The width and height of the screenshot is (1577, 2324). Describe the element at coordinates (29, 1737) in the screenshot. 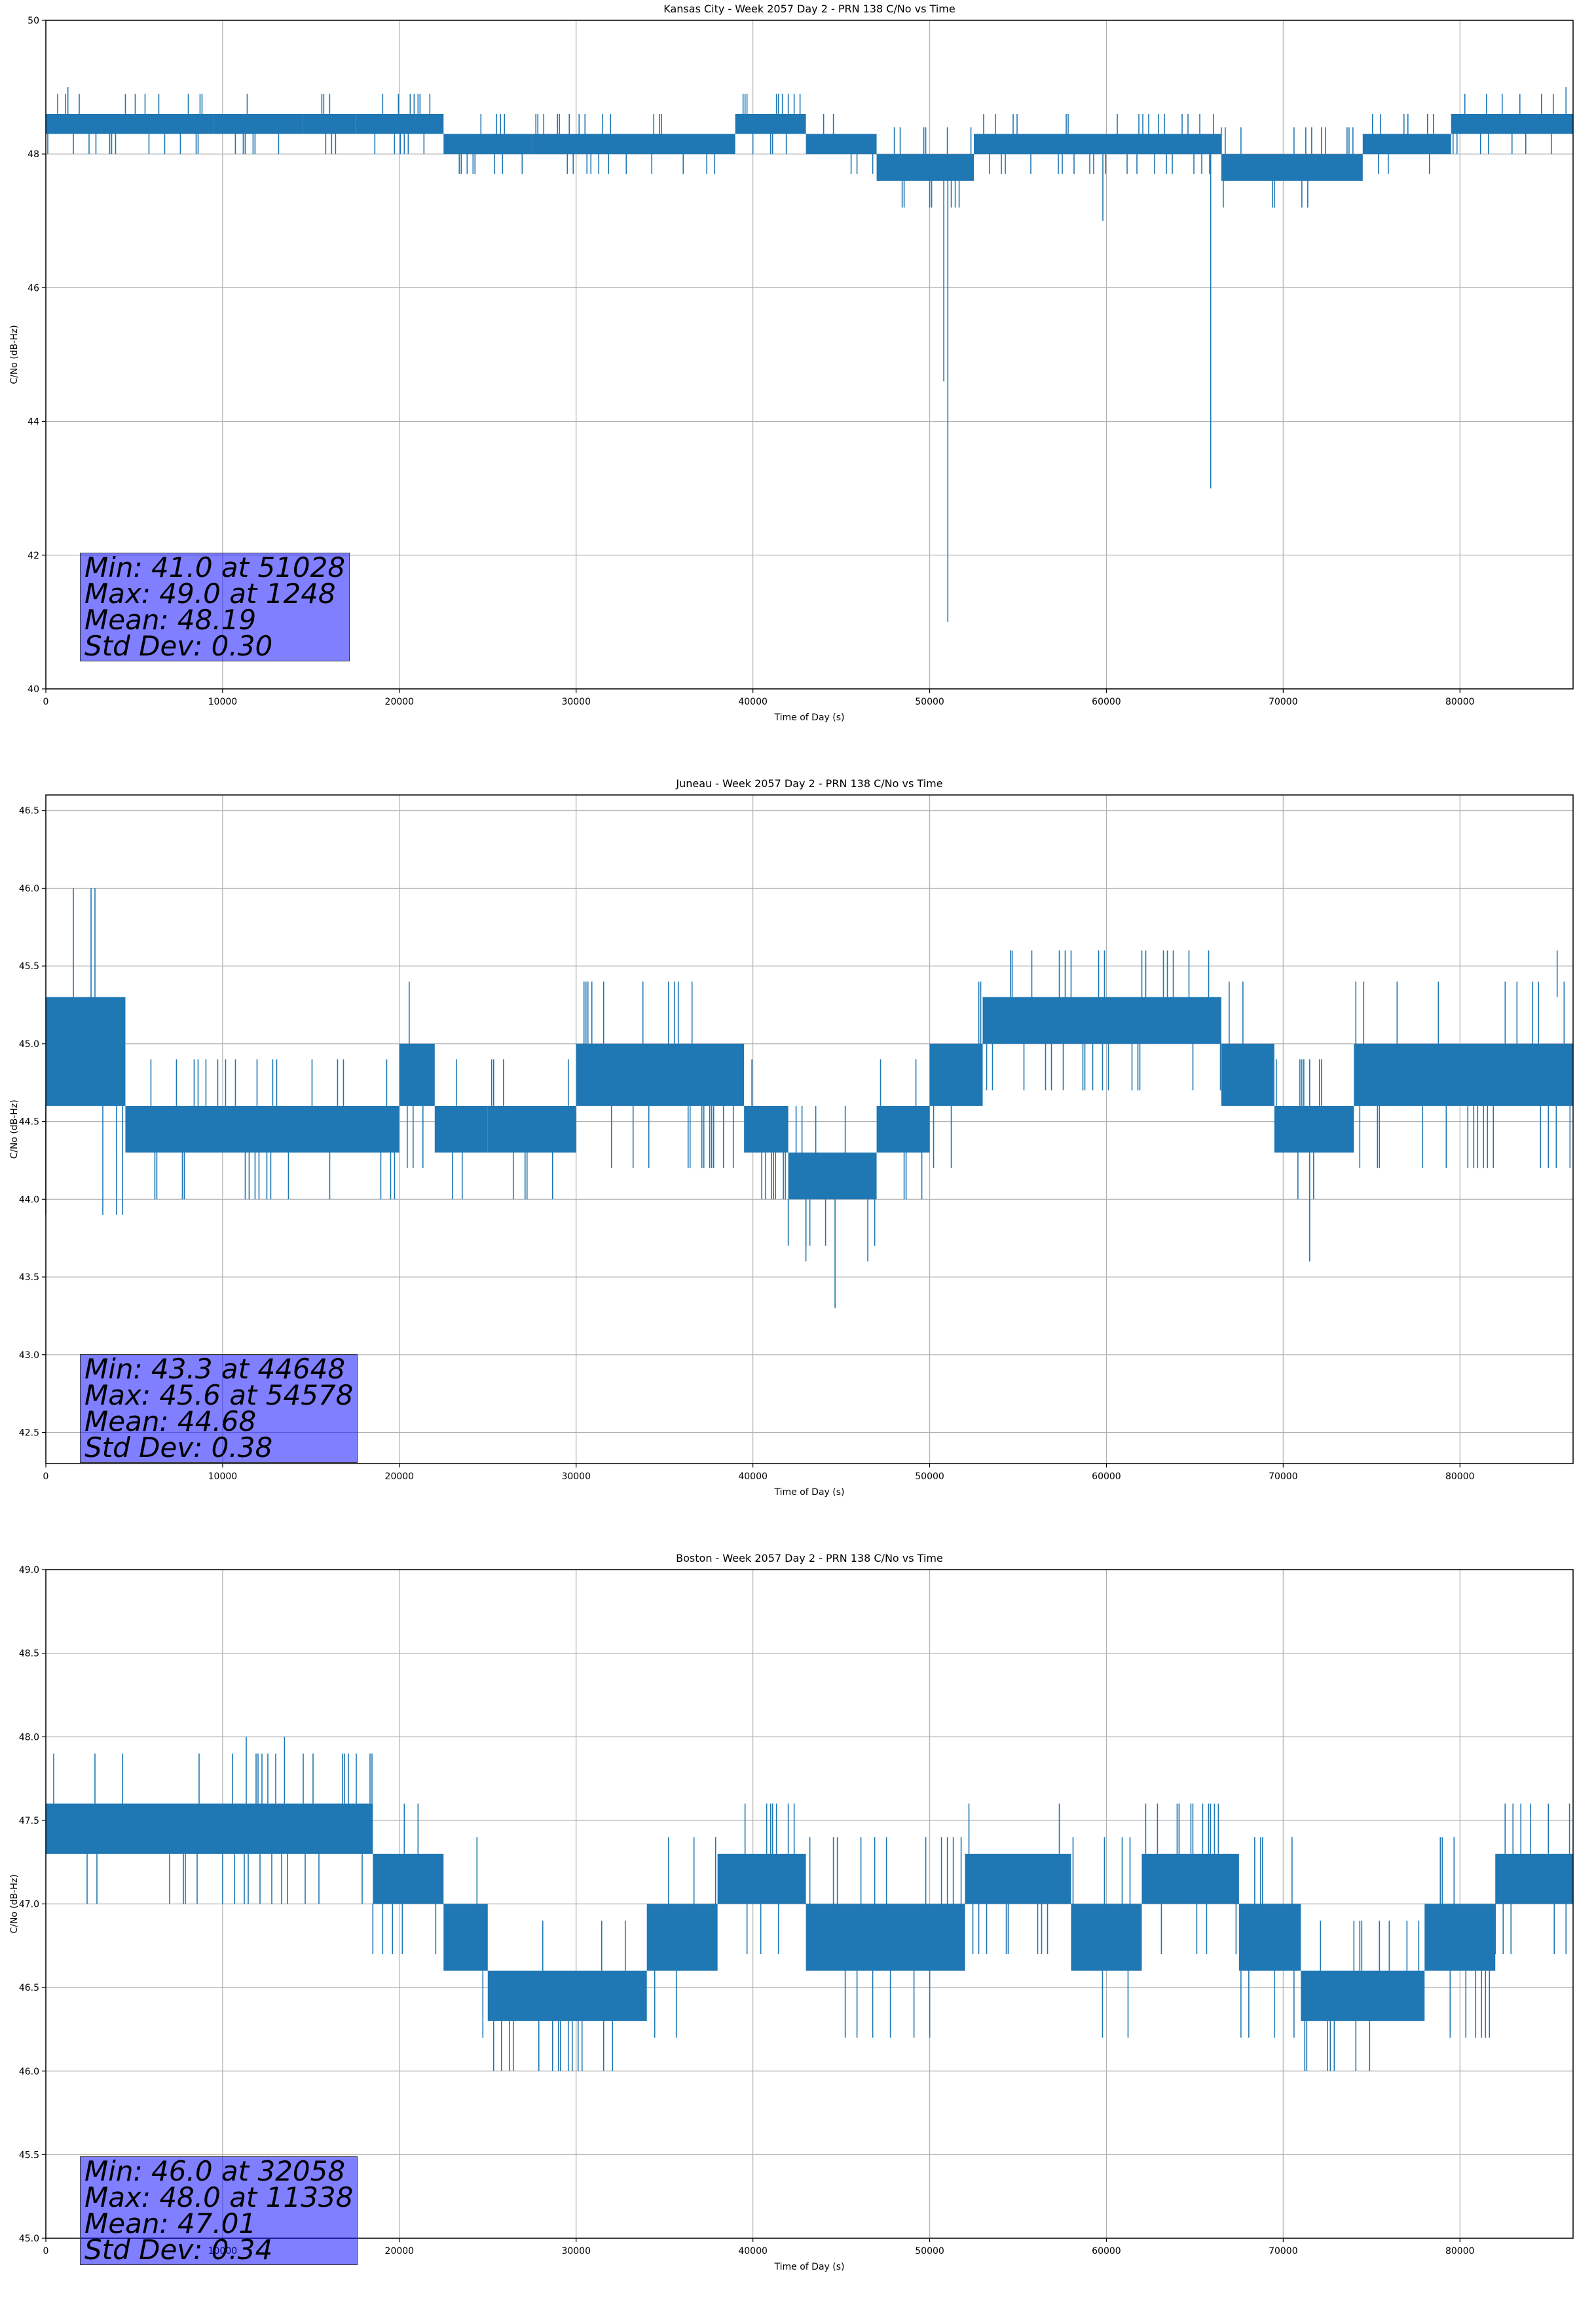

I see `y-tick-label: 48.0` at that location.